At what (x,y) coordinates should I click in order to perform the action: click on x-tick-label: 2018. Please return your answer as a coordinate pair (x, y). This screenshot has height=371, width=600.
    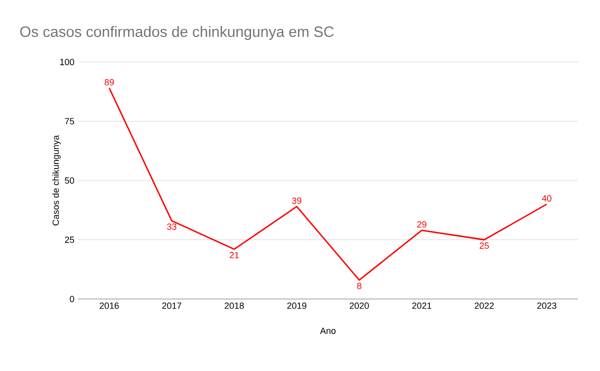
    Looking at the image, I should click on (234, 305).